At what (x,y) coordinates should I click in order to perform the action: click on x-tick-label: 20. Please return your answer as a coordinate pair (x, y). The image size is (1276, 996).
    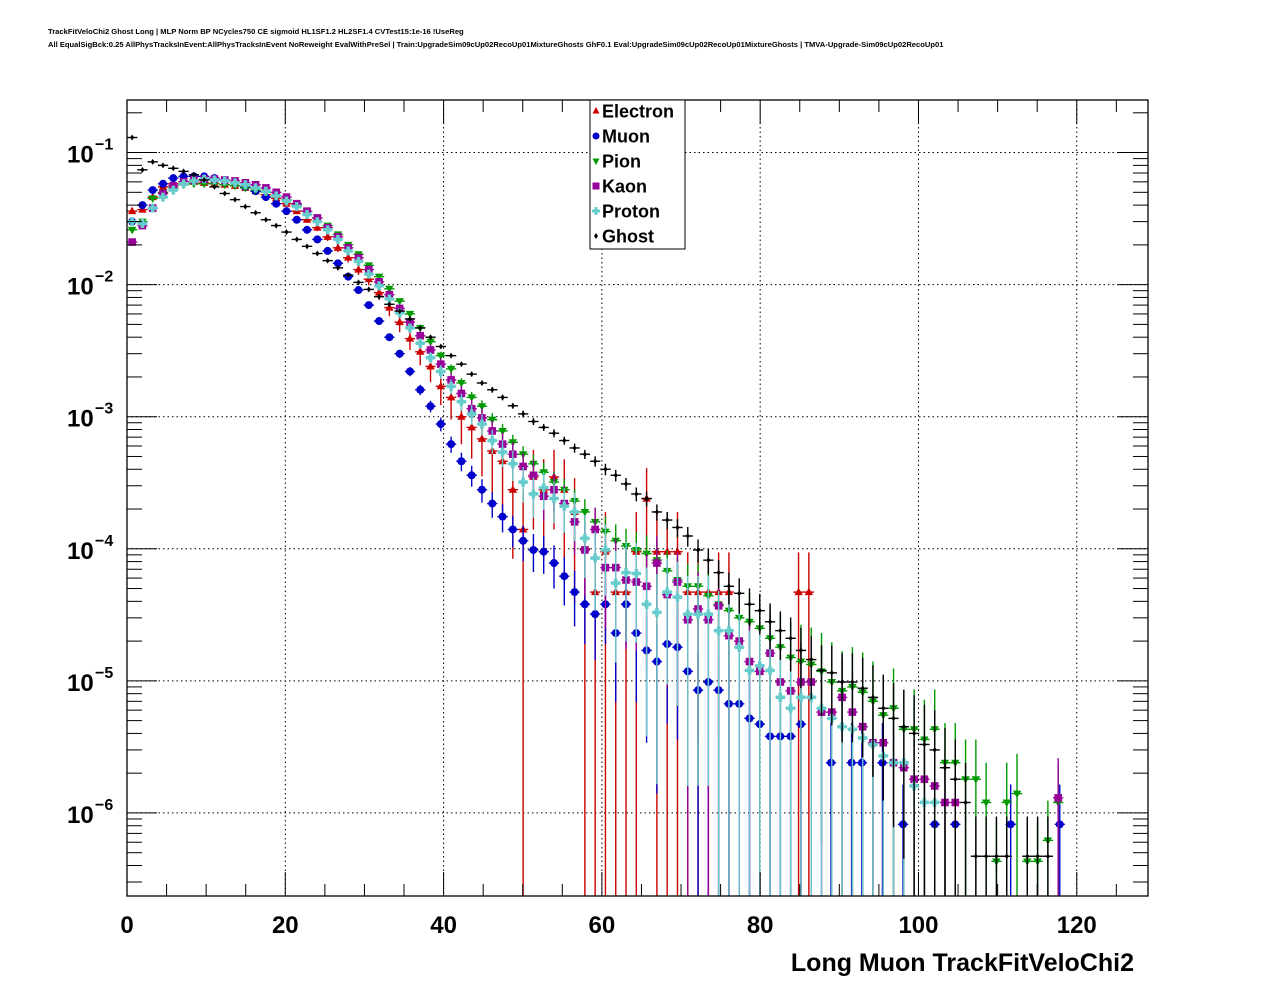
    Looking at the image, I should click on (285, 925).